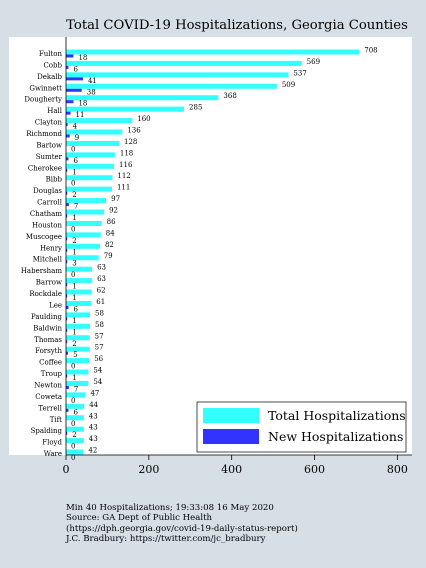 This screenshot has width=426, height=568. Describe the element at coordinates (51, 54) in the screenshot. I see `category-label: Fulton` at that location.